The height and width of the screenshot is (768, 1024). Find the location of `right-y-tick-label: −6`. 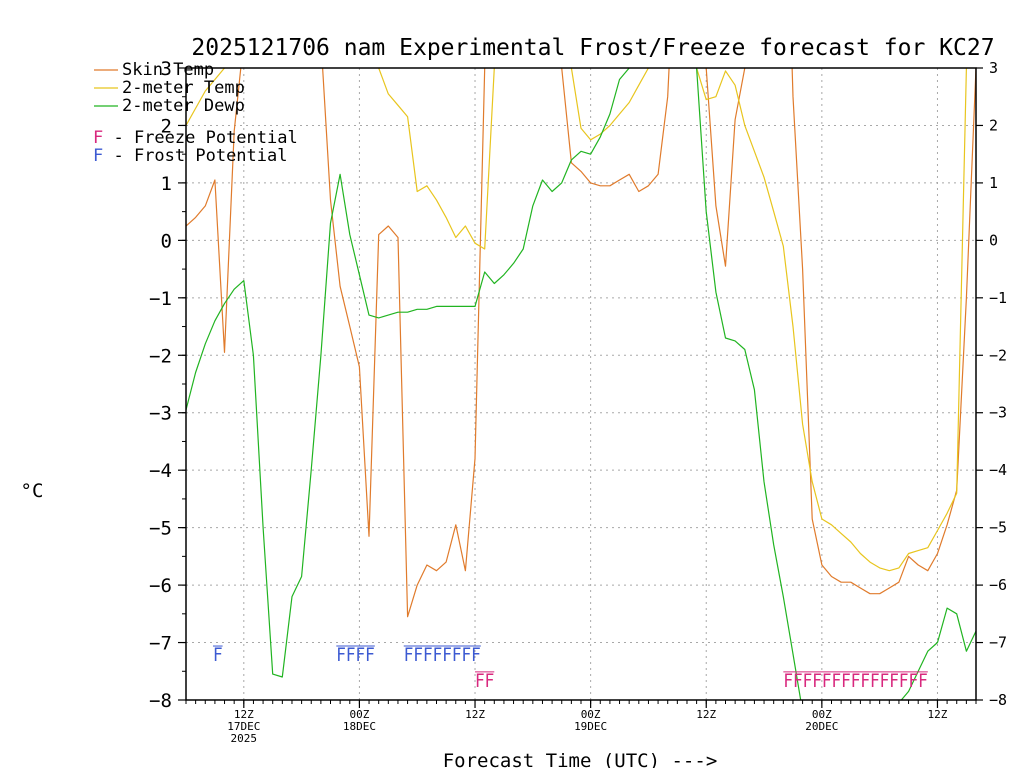

right-y-tick-label: −6 is located at coordinates (998, 585).